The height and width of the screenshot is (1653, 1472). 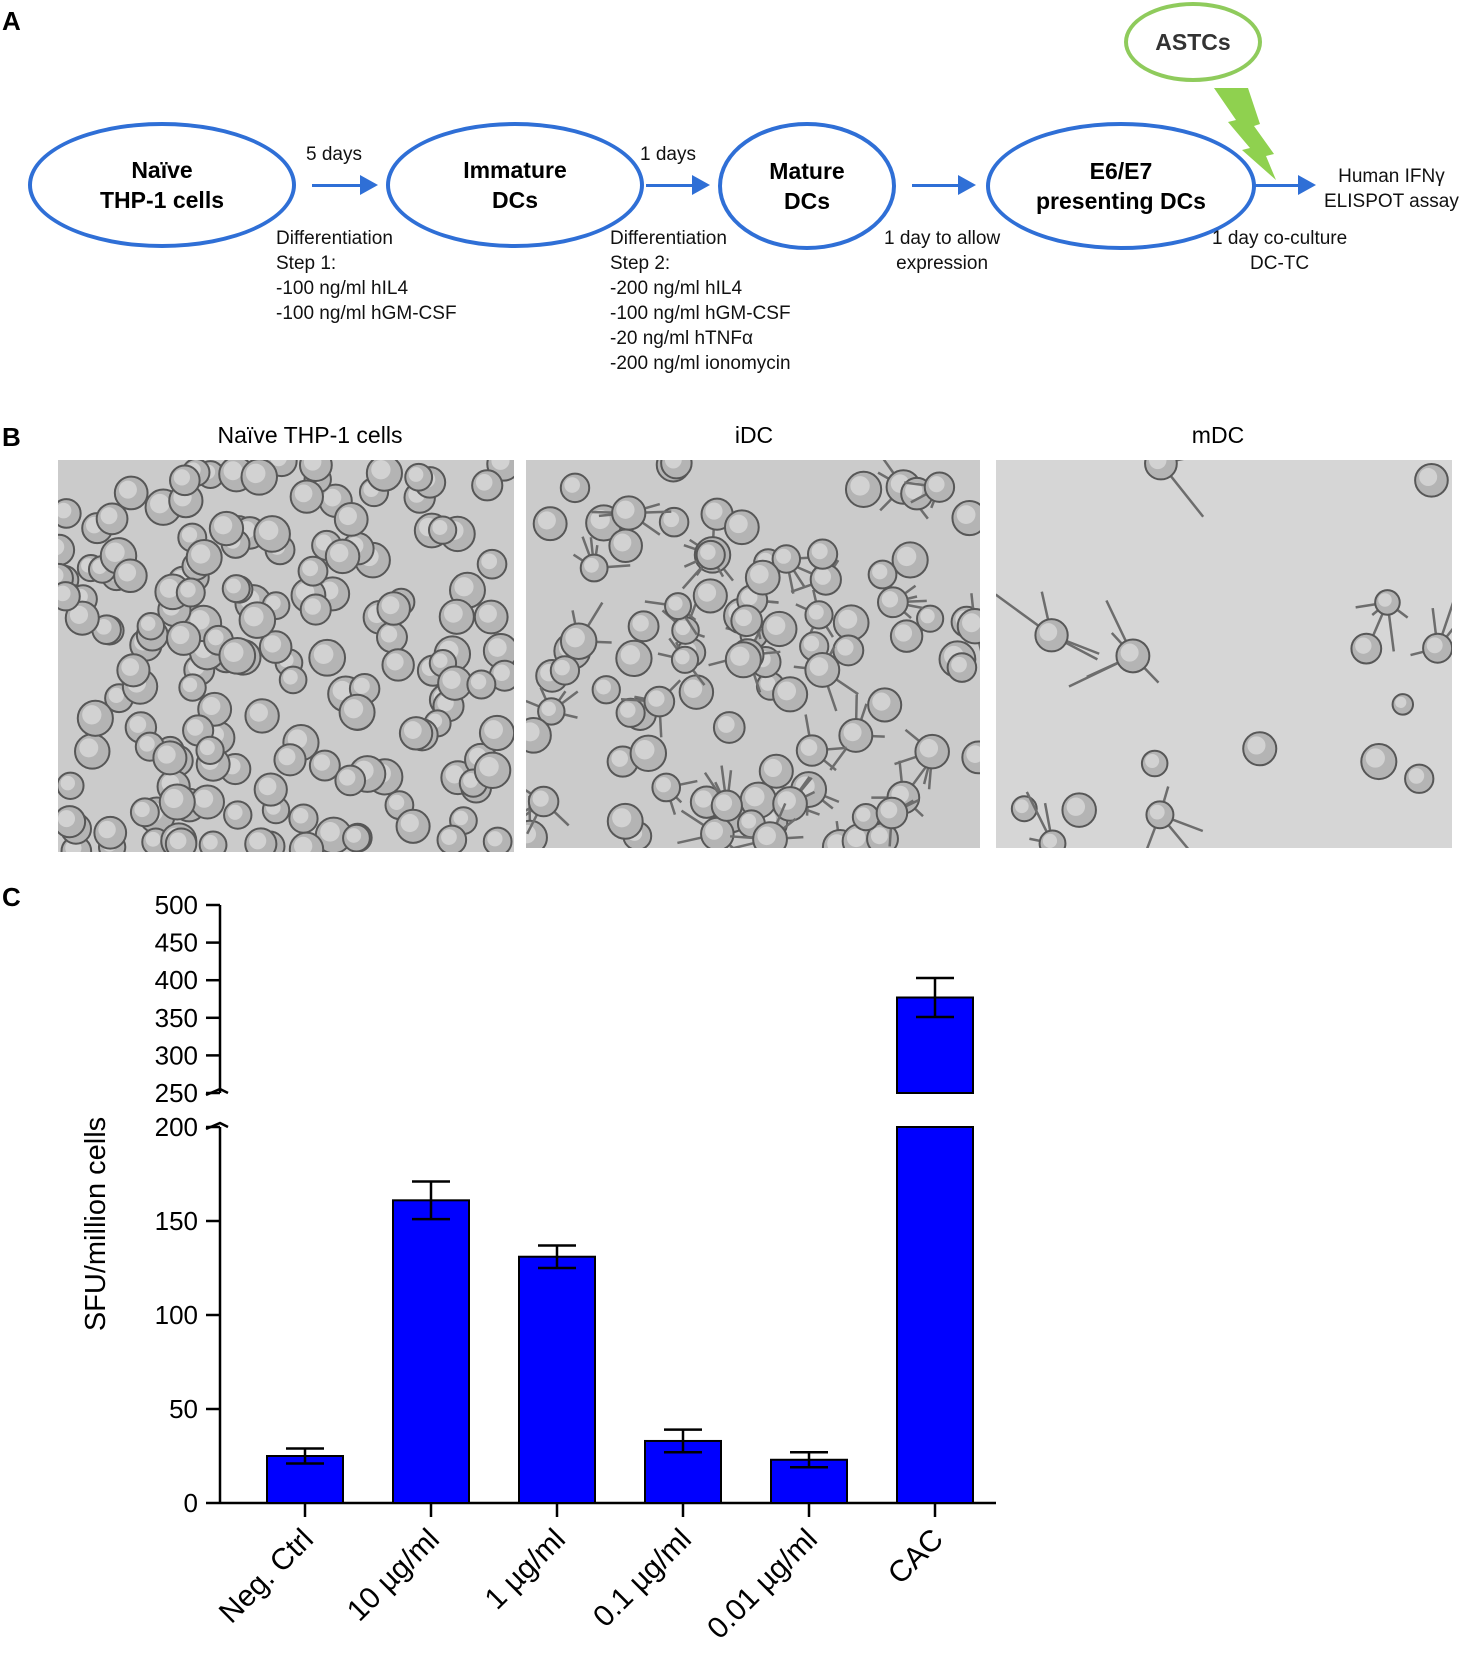 I want to click on micrograph-naive-thp1, so click(x=286, y=656).